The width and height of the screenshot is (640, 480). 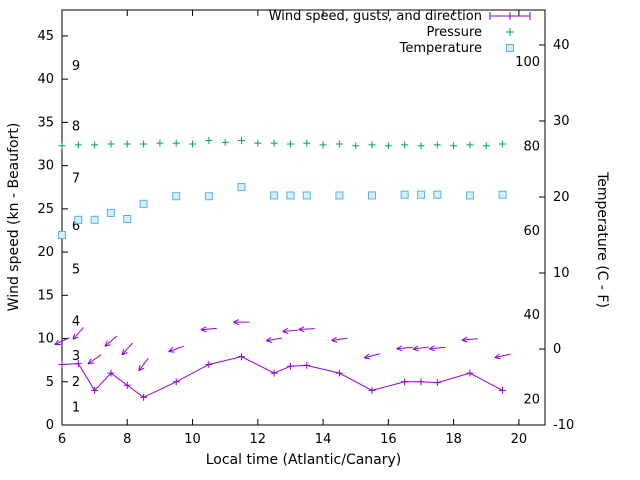 What do you see at coordinates (453, 439) in the screenshot?
I see `svg-text: 18` at bounding box center [453, 439].